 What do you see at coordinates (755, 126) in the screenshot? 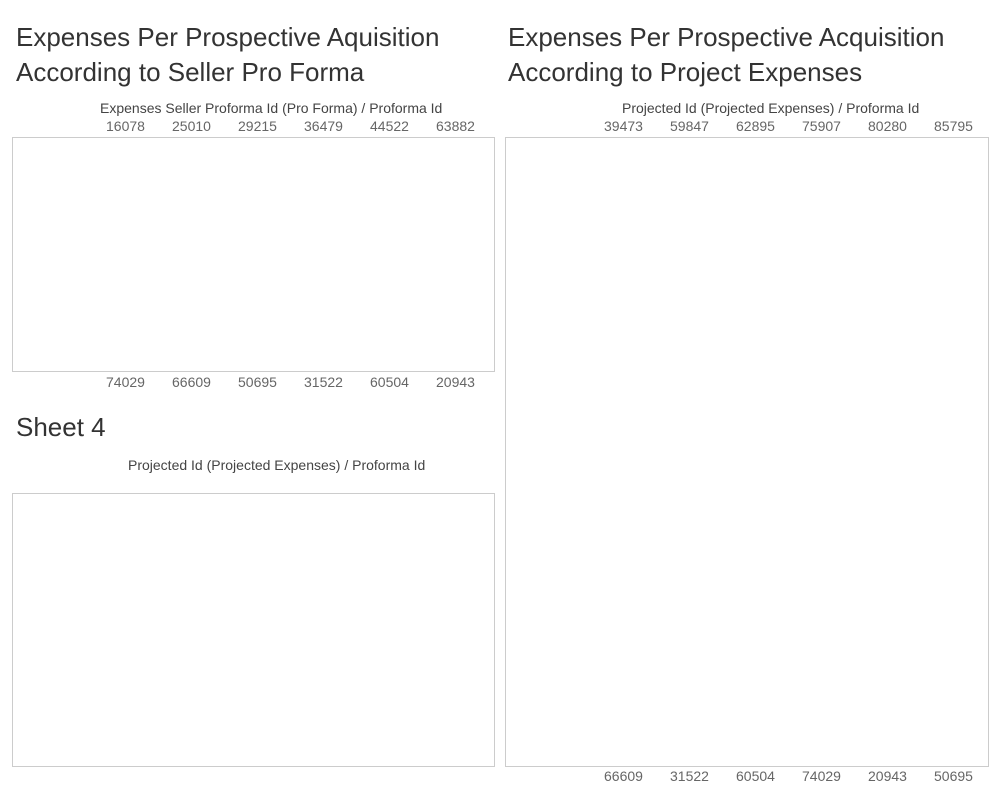
I see `right-top-id-2: 62895` at bounding box center [755, 126].